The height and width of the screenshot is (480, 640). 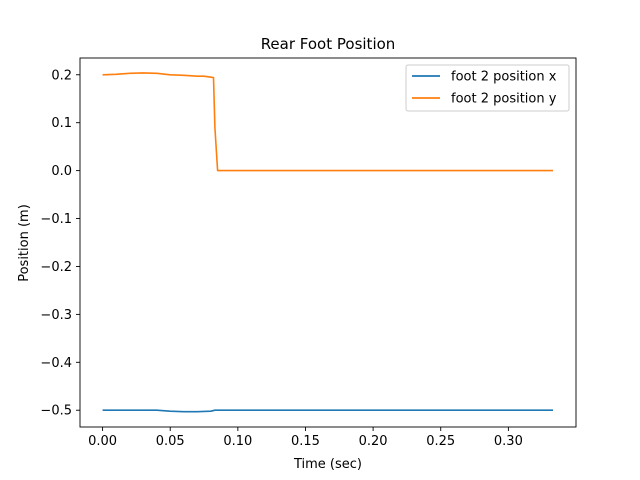 I want to click on y-tick-label: −0.1, so click(x=56, y=219).